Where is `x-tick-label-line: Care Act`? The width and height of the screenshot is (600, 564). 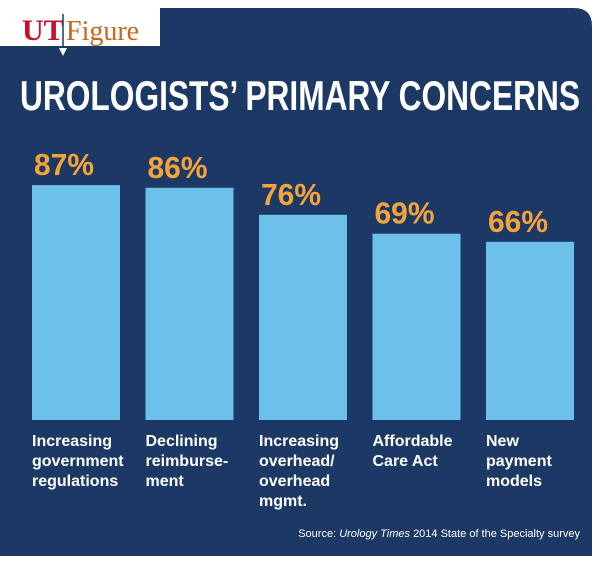 x-tick-label-line: Care Act is located at coordinates (406, 461).